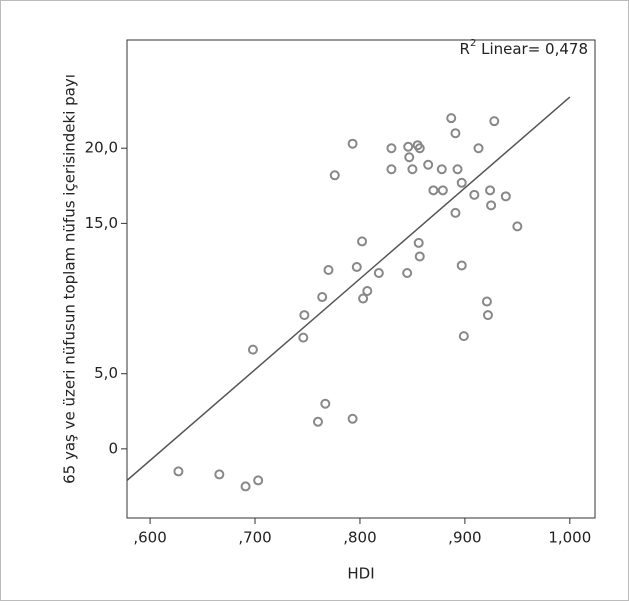 Image resolution: width=629 pixels, height=605 pixels. I want to click on annotation-text: Linear= 0,478, so click(532, 49).